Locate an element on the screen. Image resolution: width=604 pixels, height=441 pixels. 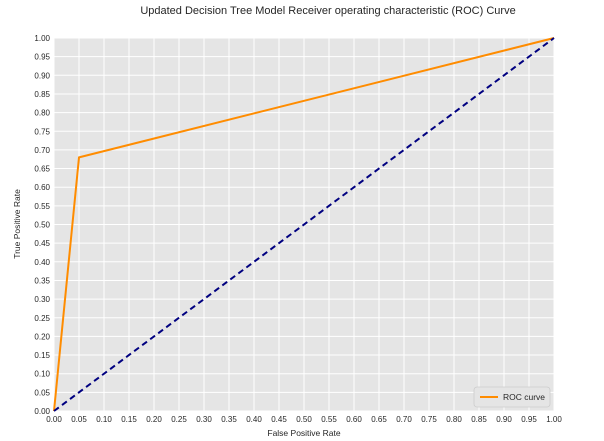
x-tick-label: 0.30 is located at coordinates (204, 419).